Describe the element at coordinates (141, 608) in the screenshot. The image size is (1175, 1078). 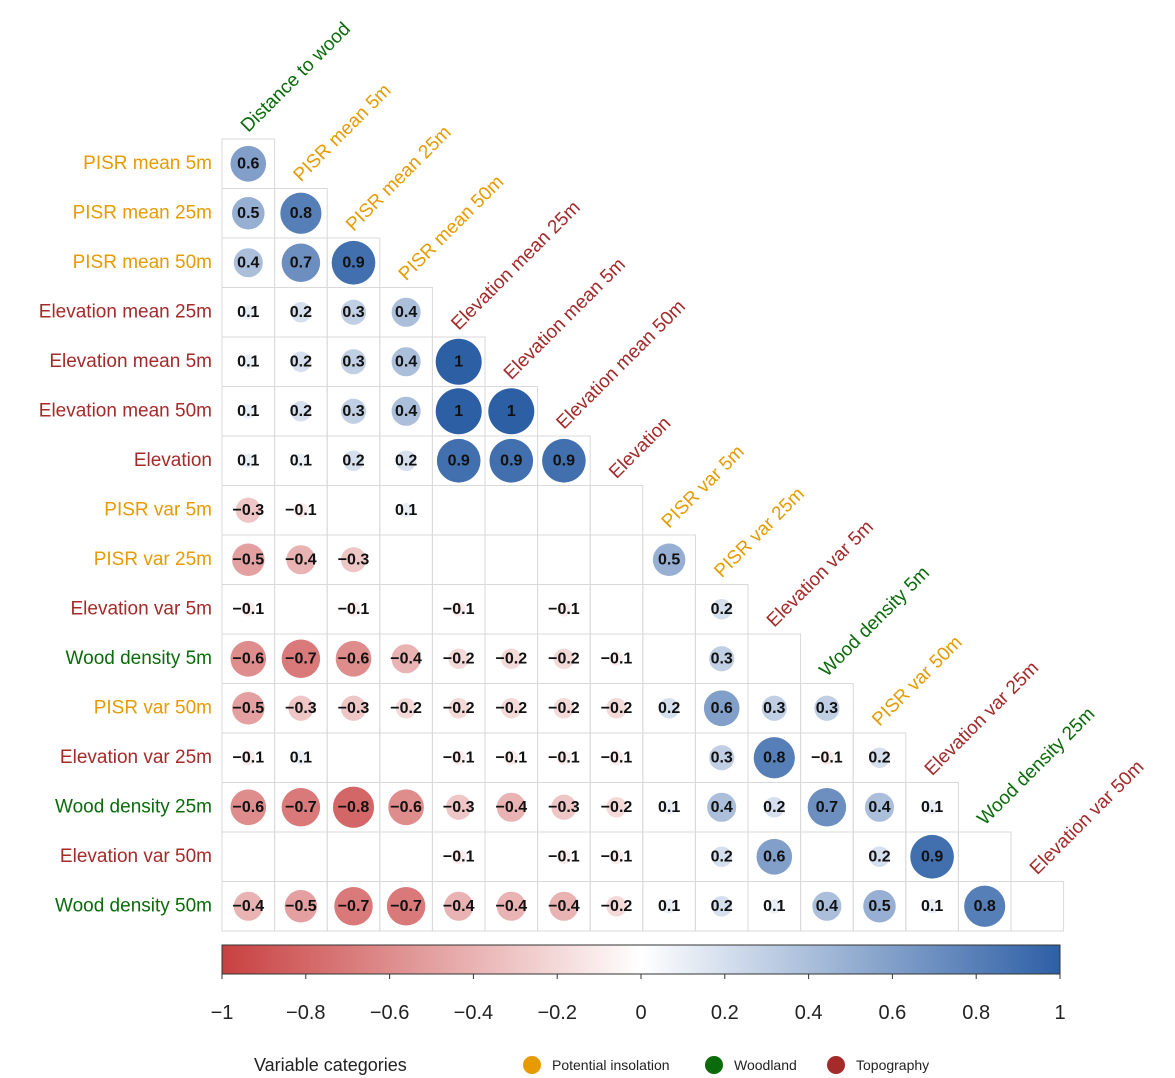
I see `row-label: Elevation var 5m` at that location.